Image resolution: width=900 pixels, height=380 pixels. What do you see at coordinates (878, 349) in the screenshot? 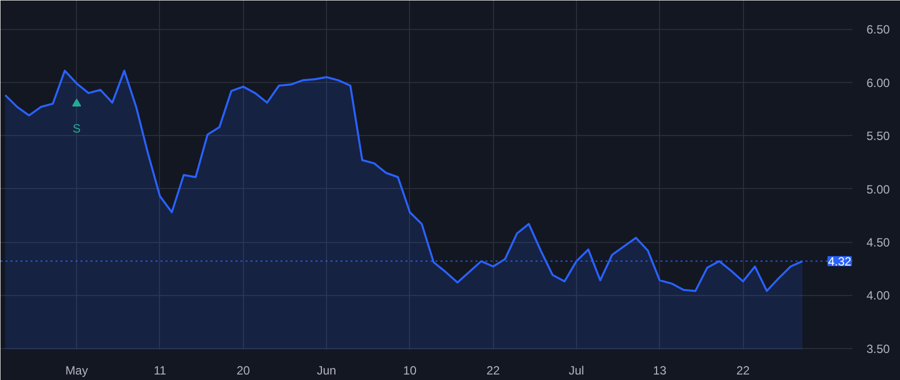
I see `y-tick-label: 3.50` at bounding box center [878, 349].